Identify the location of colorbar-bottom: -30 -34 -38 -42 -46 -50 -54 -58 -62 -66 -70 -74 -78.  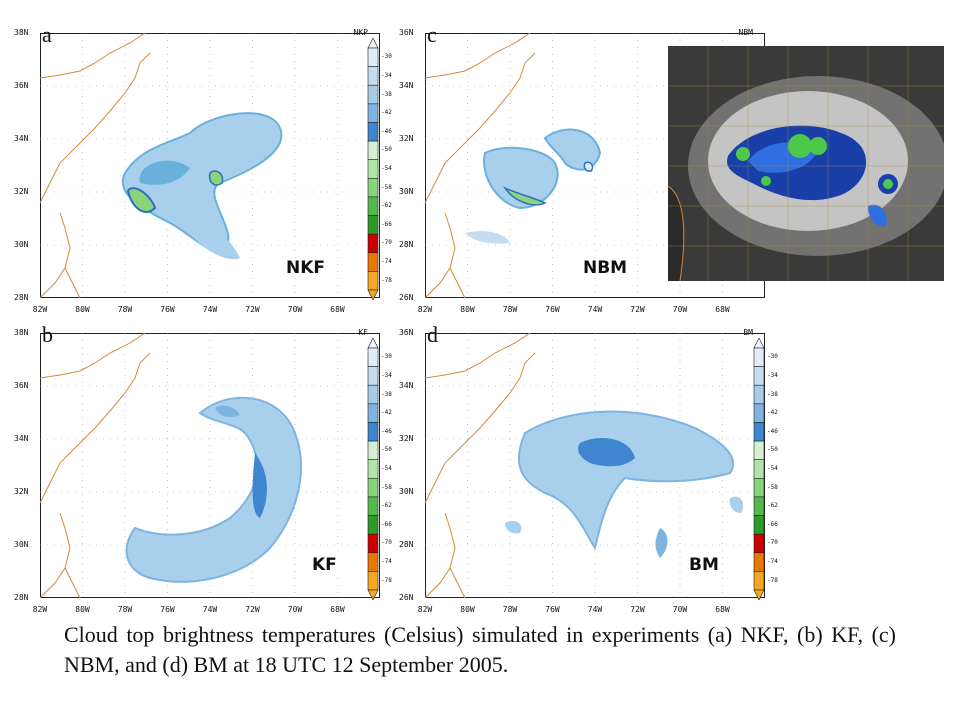
(381, 469).